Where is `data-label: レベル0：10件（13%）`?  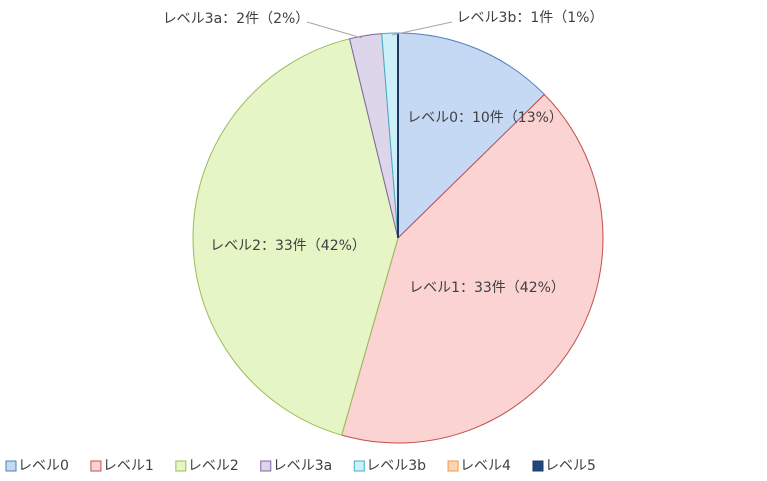 data-label: レベル0：10件（13%） is located at coordinates (485, 118).